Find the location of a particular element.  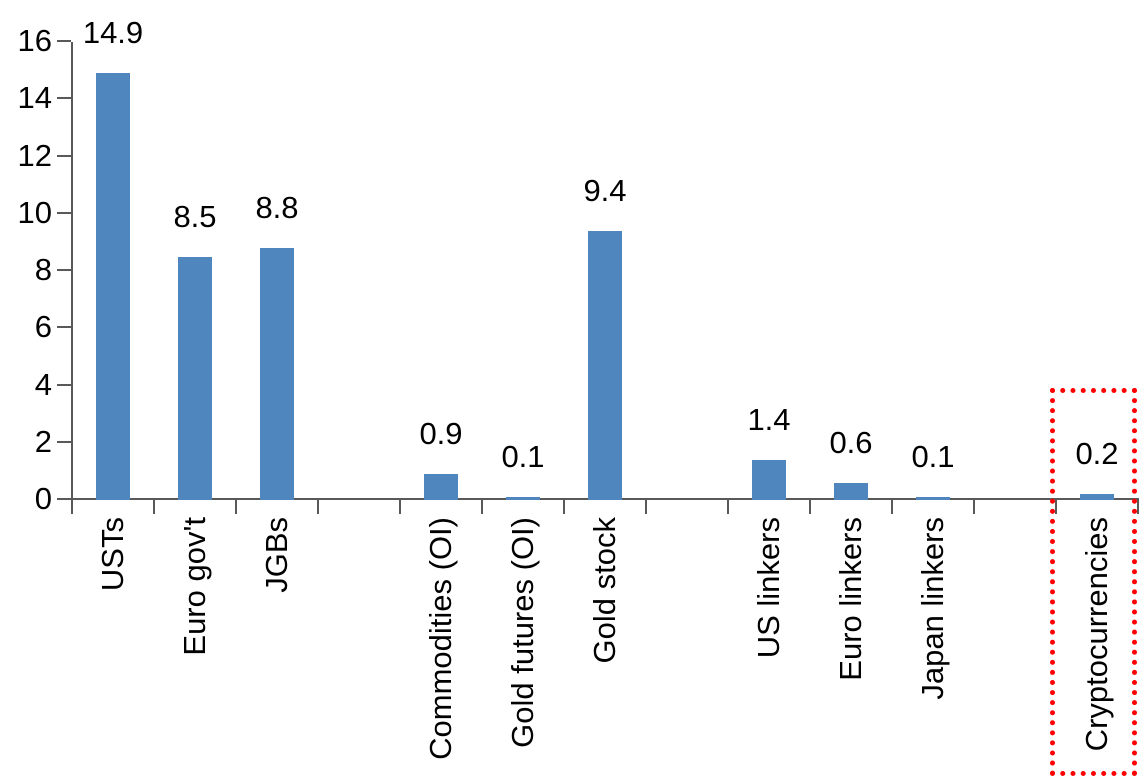

y-axis-tick-label: 14 is located at coordinates (34, 98).